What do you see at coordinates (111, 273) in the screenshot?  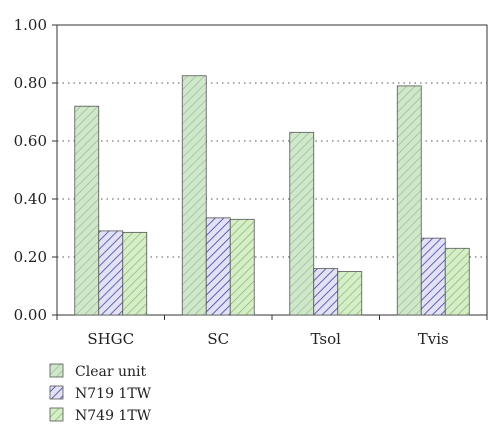 I see `bar-n719-1tw-shgc` at bounding box center [111, 273].